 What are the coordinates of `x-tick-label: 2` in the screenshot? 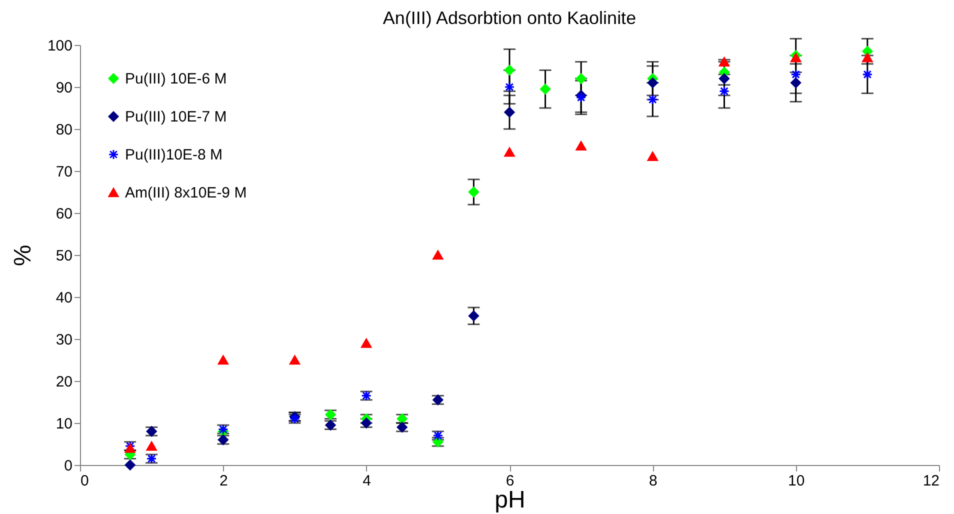 It's located at (223, 481).